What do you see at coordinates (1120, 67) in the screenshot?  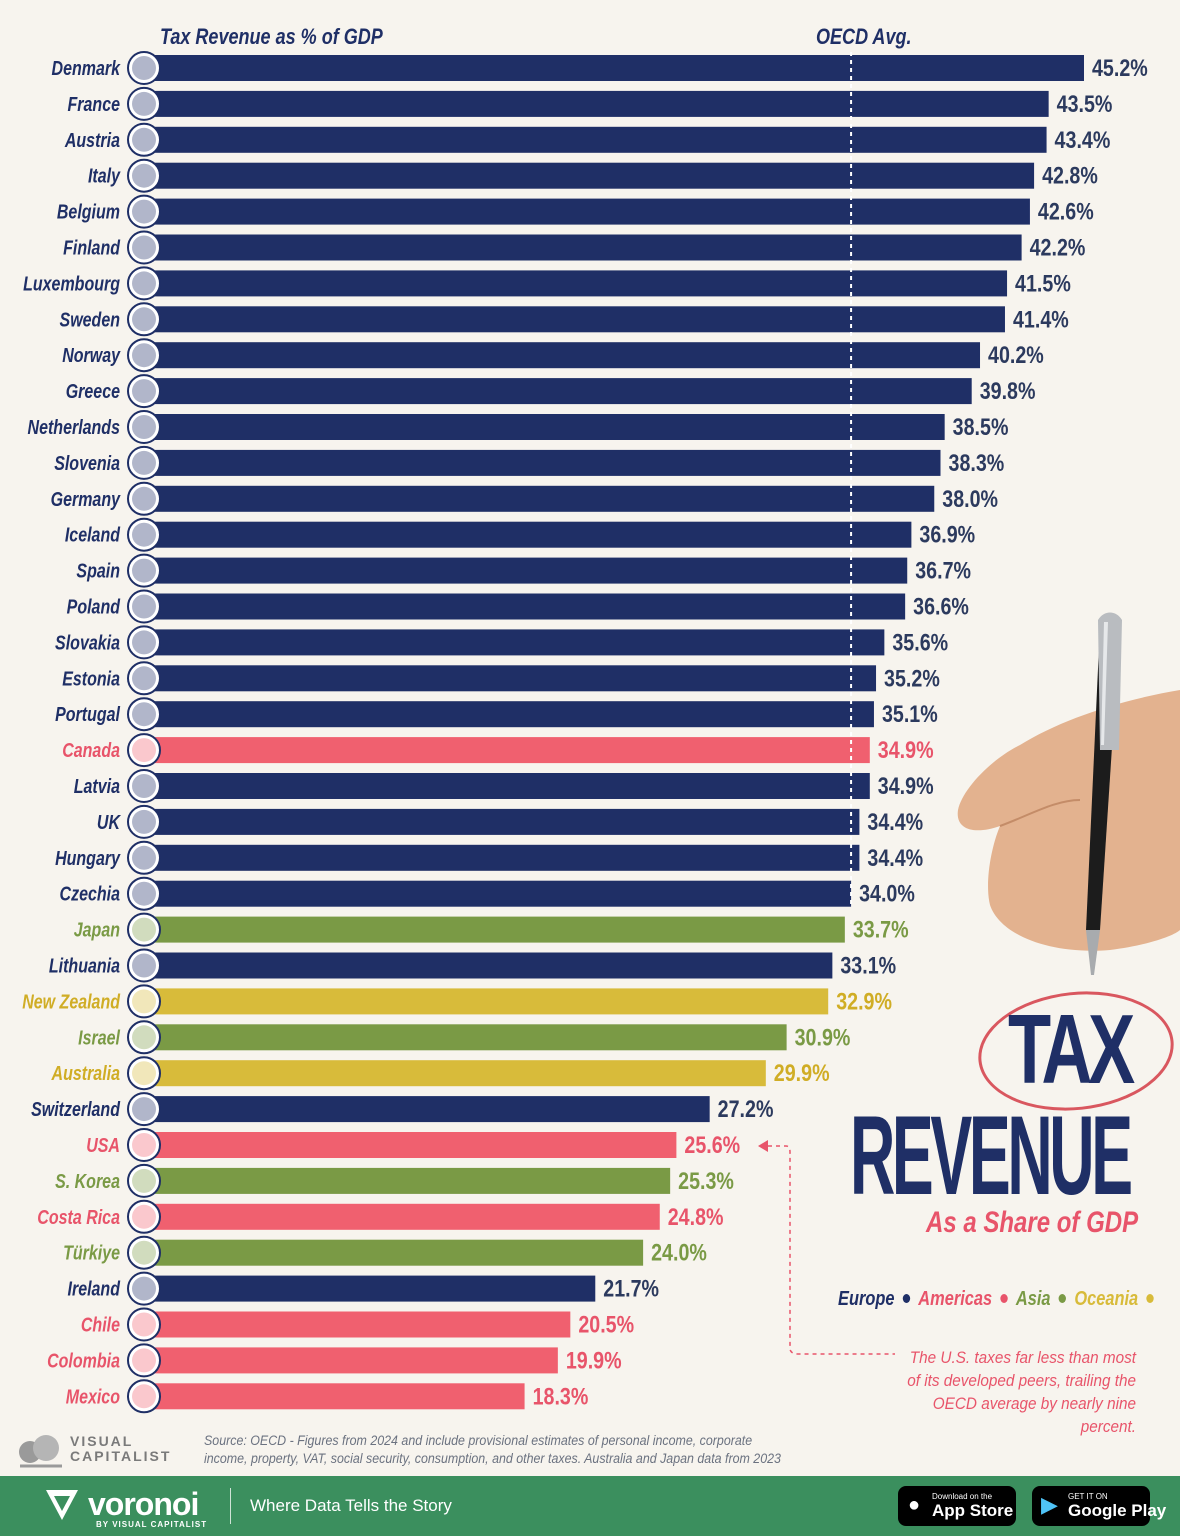 I see `value-label: 45.2%` at bounding box center [1120, 67].